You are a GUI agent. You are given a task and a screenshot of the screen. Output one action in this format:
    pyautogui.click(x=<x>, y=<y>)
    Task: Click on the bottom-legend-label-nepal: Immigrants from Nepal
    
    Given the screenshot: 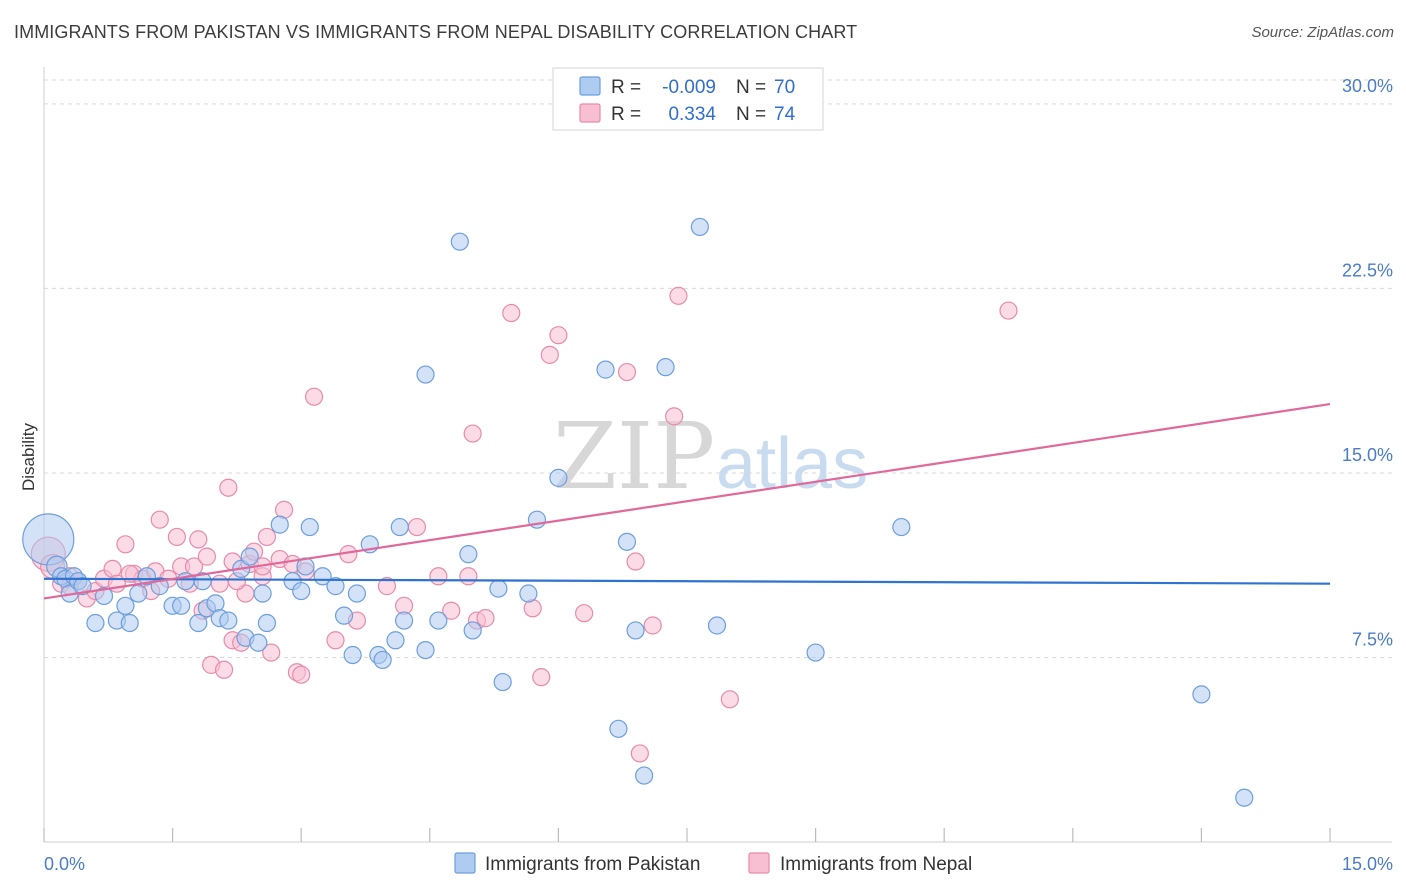 What is the action you would take?
    pyautogui.click(x=876, y=864)
    